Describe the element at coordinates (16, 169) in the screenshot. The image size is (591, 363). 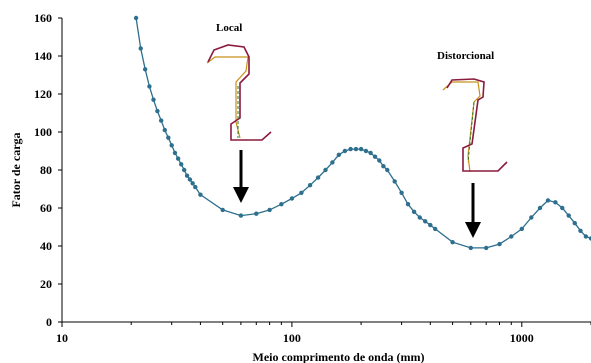
I see `y-axis-title: Fator de carga` at that location.